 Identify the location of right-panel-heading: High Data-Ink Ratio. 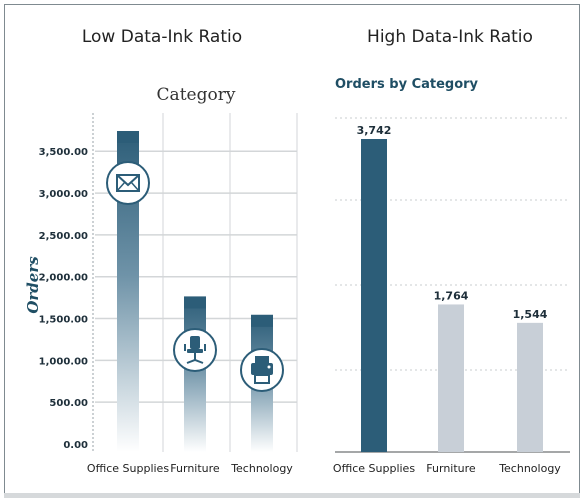
(450, 37).